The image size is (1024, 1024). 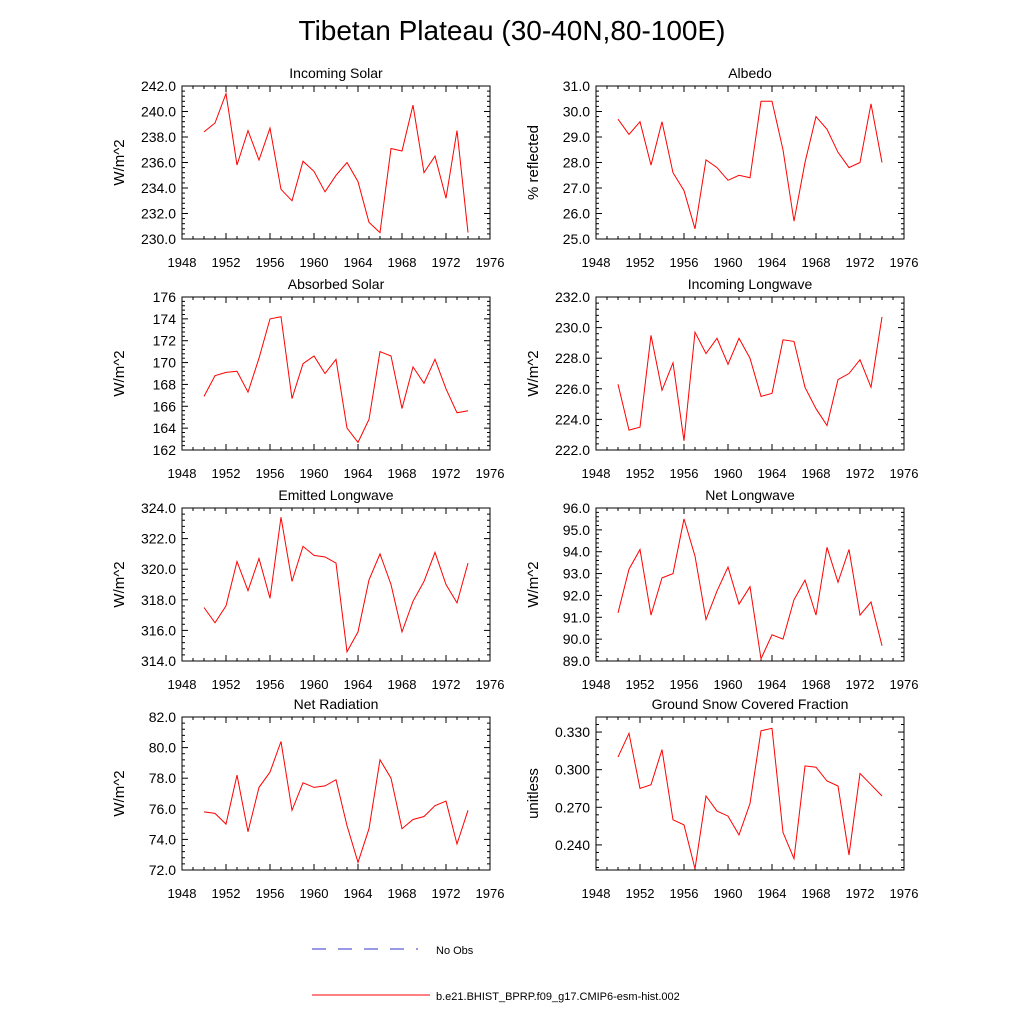 What do you see at coordinates (158, 630) in the screenshot?
I see `y-tick-label: 316.0` at bounding box center [158, 630].